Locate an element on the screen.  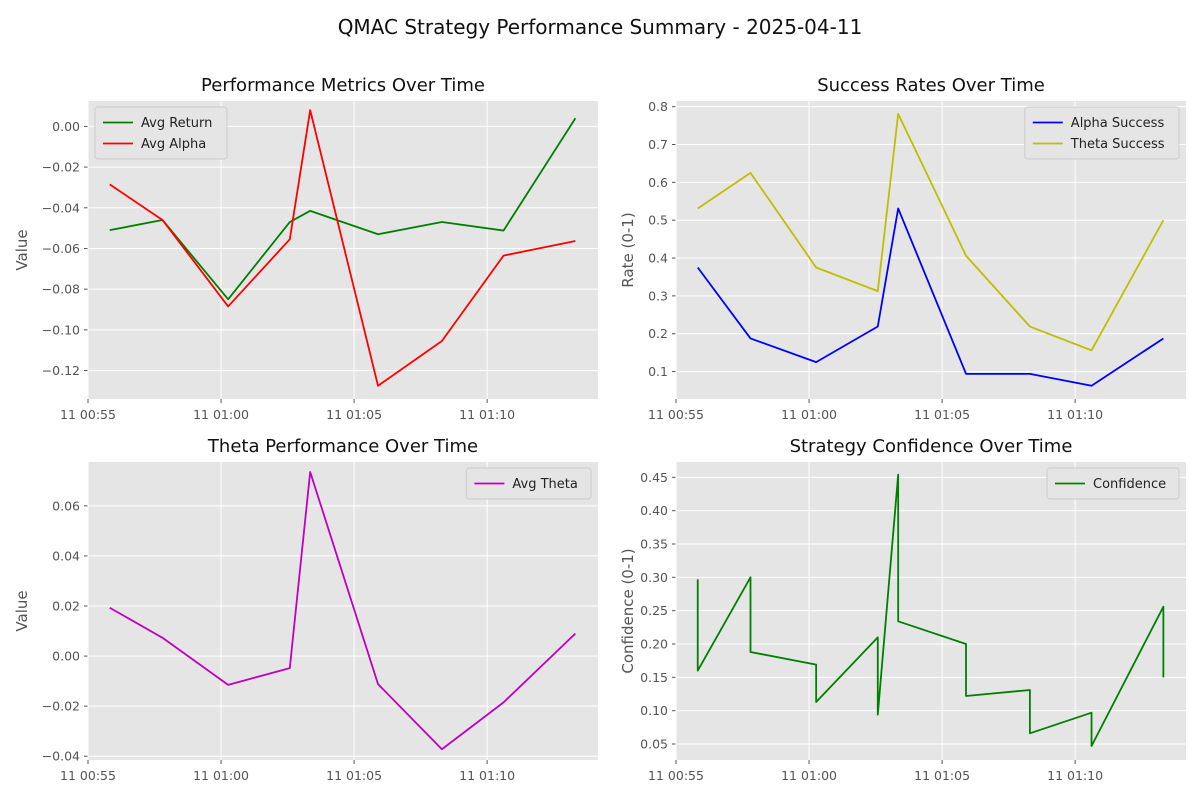
success-rates-y-tick-label: 0.7 is located at coordinates (658, 144).